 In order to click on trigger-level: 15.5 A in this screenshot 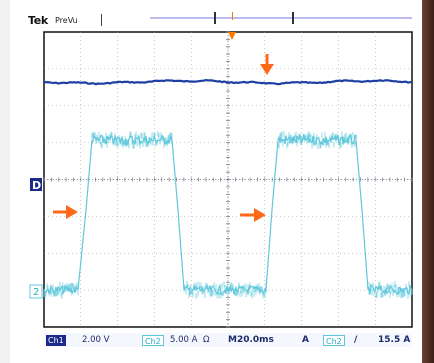, I will do `click(394, 340)`.